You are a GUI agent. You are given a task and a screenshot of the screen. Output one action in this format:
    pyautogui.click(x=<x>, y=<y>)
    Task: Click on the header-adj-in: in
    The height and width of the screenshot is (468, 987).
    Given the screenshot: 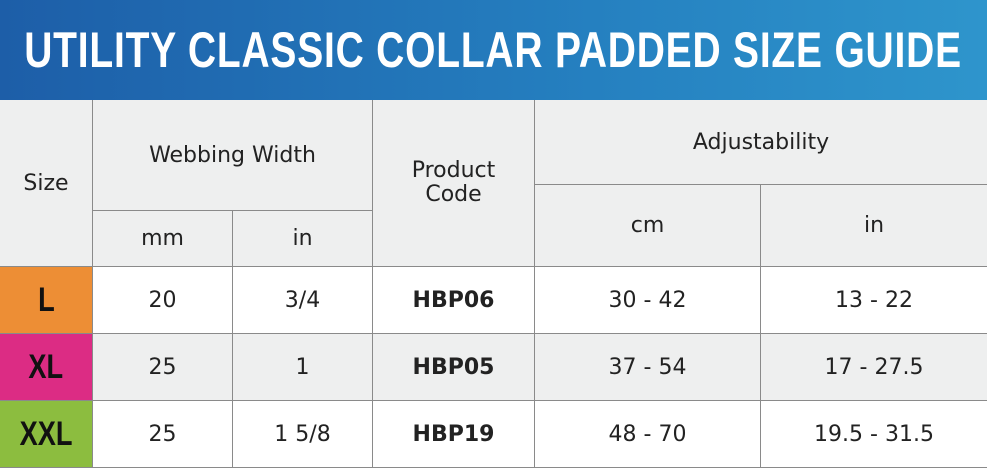 What is the action you would take?
    pyautogui.click(x=874, y=226)
    